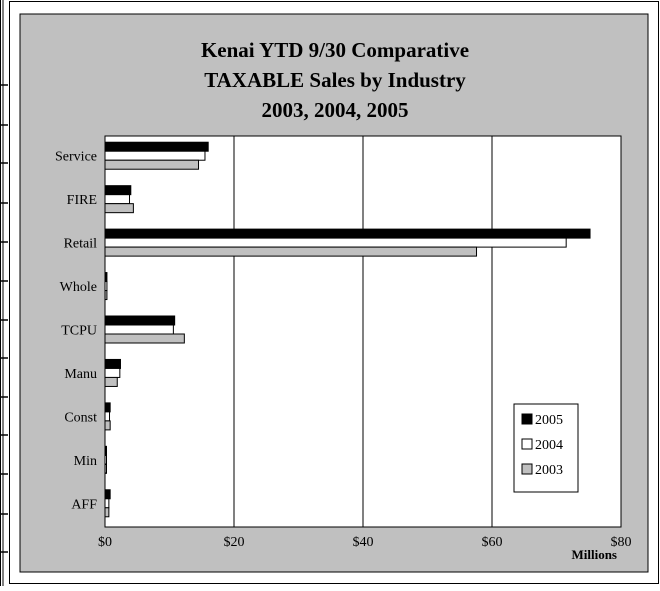 Image resolution: width=660 pixels, height=591 pixels. I want to click on category-label: Manu, so click(80, 374).